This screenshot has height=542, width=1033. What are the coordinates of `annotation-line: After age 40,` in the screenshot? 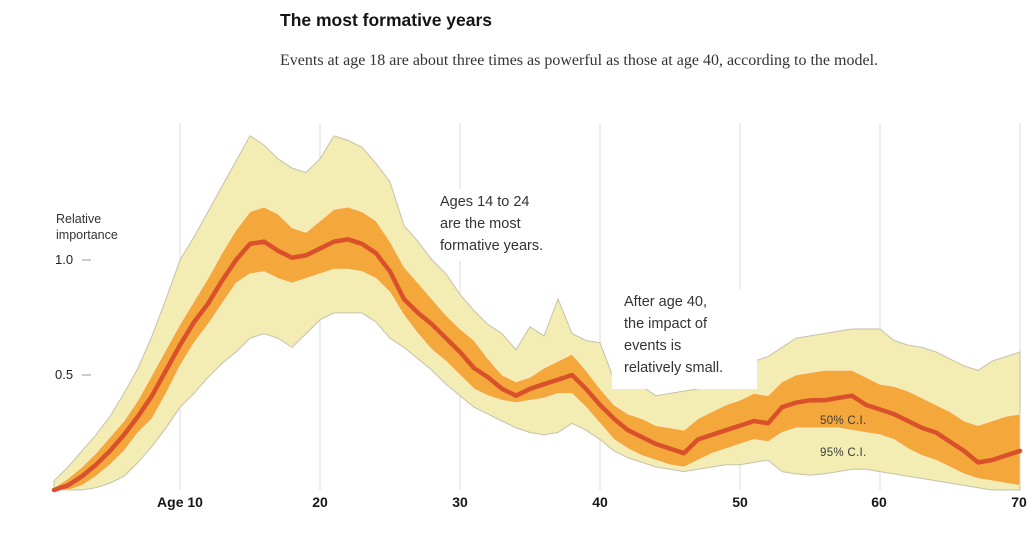 It's located at (666, 302).